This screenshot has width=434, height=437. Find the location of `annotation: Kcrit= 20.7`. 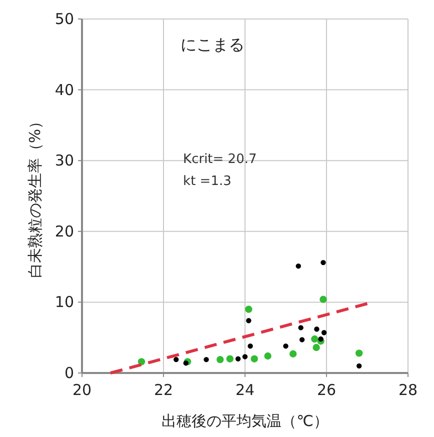

annotation: Kcrit= 20.7 is located at coordinates (220, 159).